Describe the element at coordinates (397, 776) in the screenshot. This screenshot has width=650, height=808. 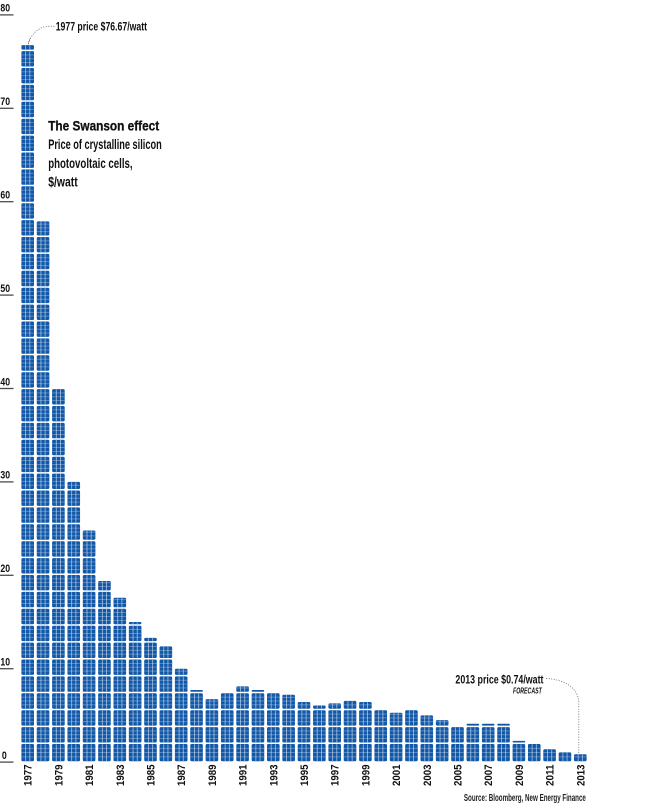
I see `svg-text: 2001` at that location.